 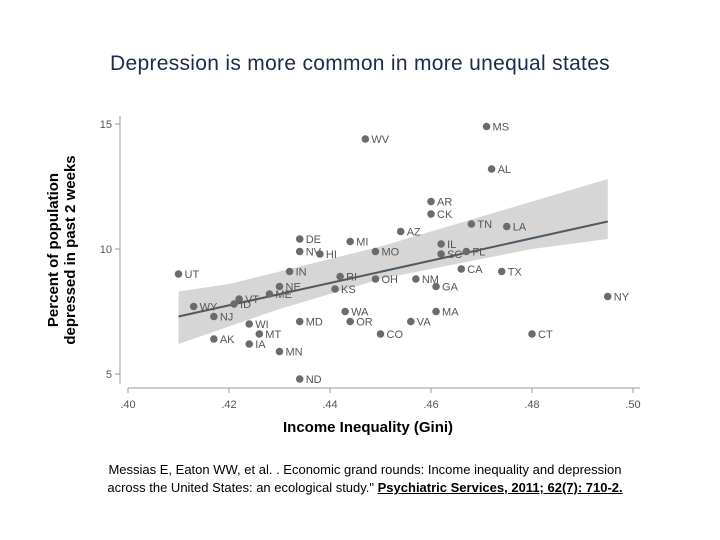 I want to click on point-label-hi: HI, so click(x=331, y=255).